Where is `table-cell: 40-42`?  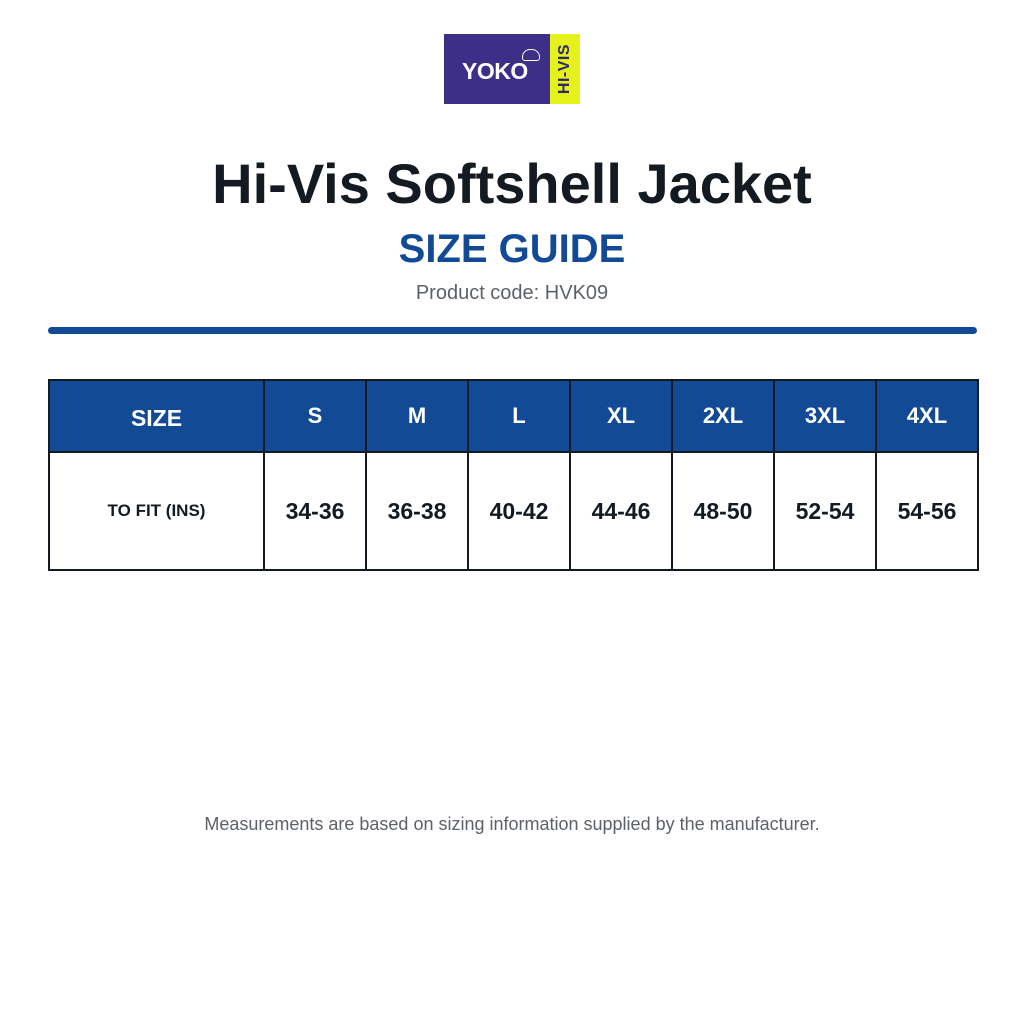 table-cell: 40-42 is located at coordinates (519, 511).